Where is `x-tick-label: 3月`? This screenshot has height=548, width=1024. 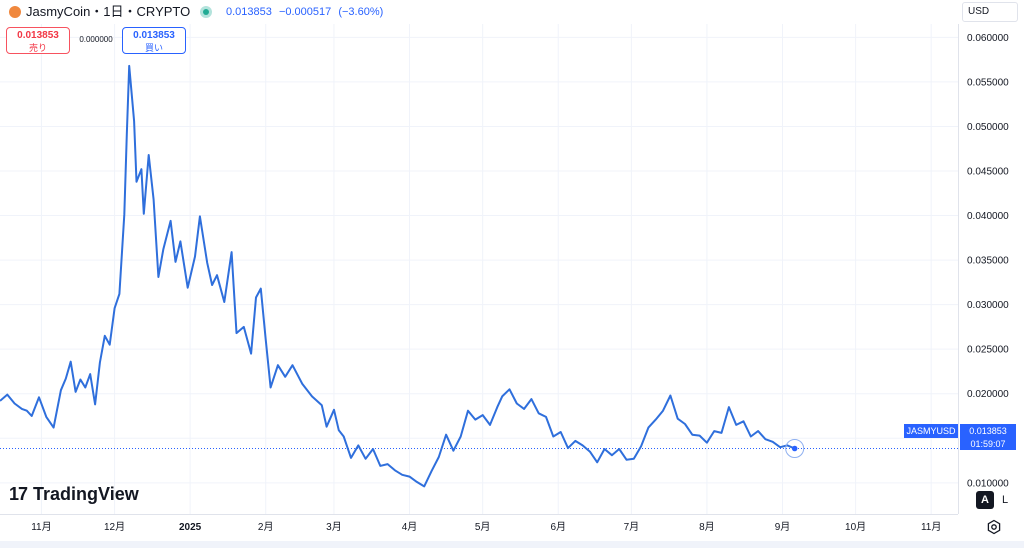
x-tick-label: 3月 is located at coordinates (334, 527).